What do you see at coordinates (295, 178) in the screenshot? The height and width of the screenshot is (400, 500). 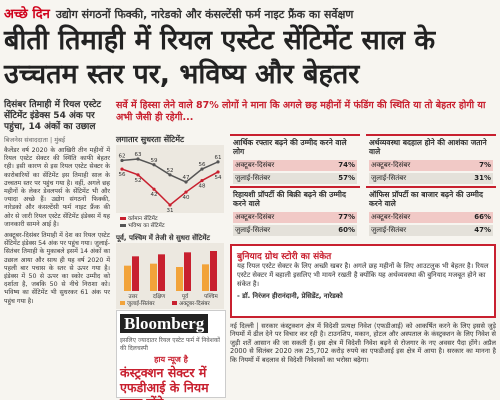 I see `stat-row: जुलाई-सितंबर 57%` at bounding box center [295, 178].